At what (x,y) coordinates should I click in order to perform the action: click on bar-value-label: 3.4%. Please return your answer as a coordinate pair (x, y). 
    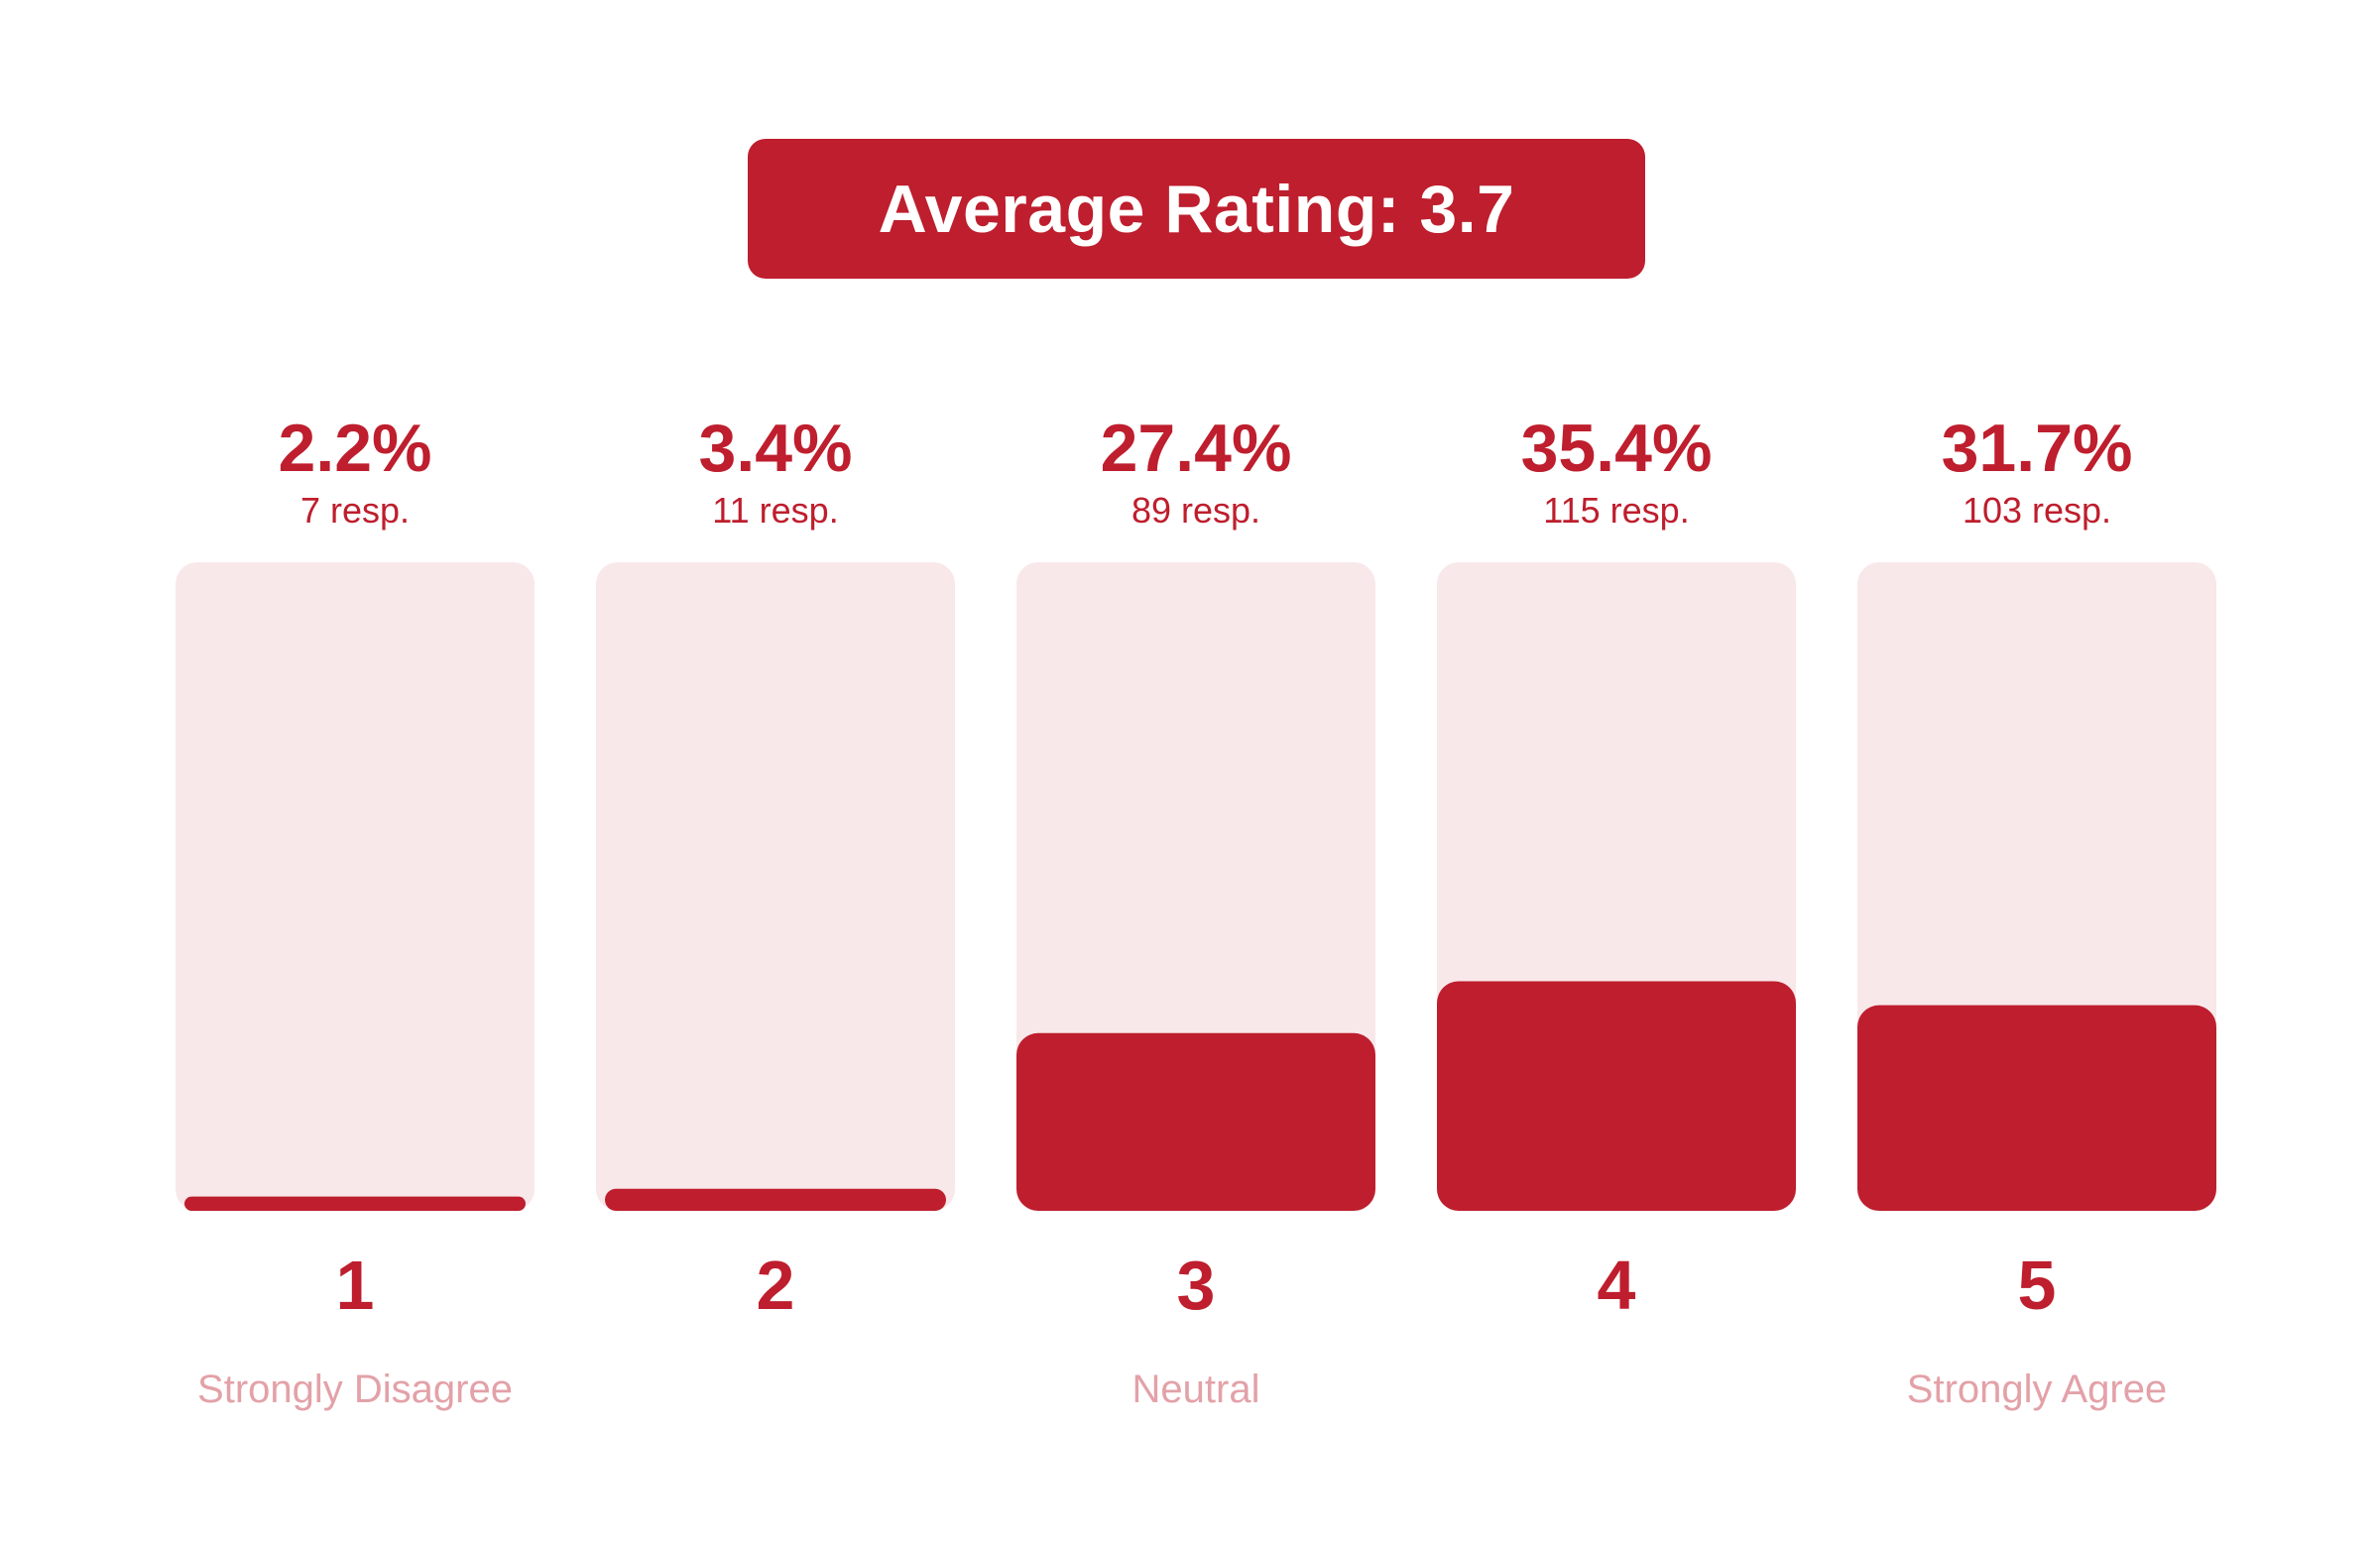
    Looking at the image, I should click on (776, 448).